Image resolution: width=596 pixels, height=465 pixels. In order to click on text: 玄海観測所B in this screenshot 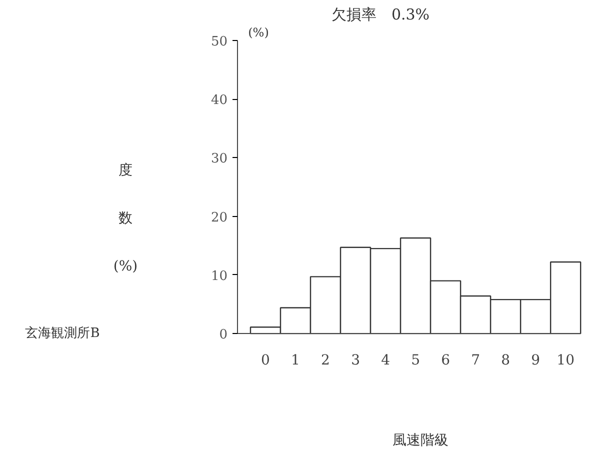, I will do `click(62, 333)`.